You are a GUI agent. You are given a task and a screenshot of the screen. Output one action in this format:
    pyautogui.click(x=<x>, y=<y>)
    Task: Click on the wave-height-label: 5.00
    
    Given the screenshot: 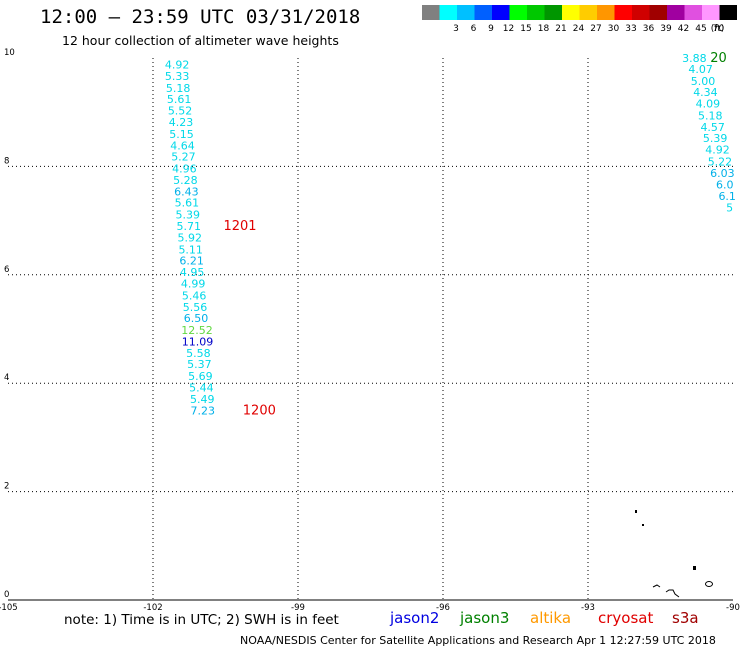 What is the action you would take?
    pyautogui.click(x=703, y=81)
    